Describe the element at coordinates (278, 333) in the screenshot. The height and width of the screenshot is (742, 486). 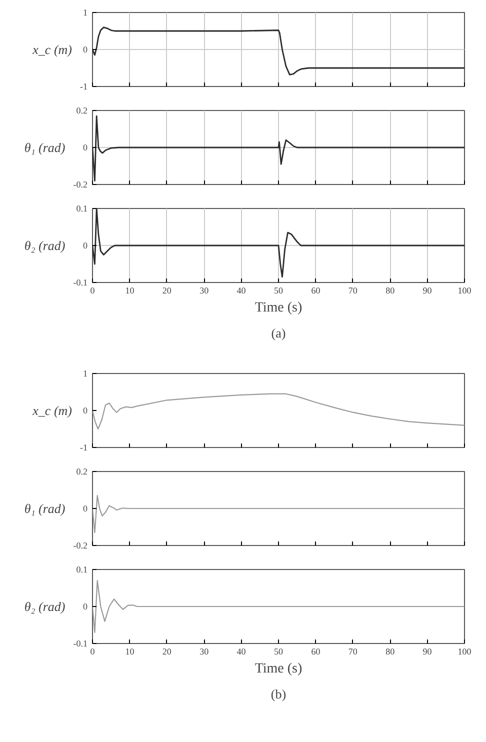
I see `text: (a)` at that location.